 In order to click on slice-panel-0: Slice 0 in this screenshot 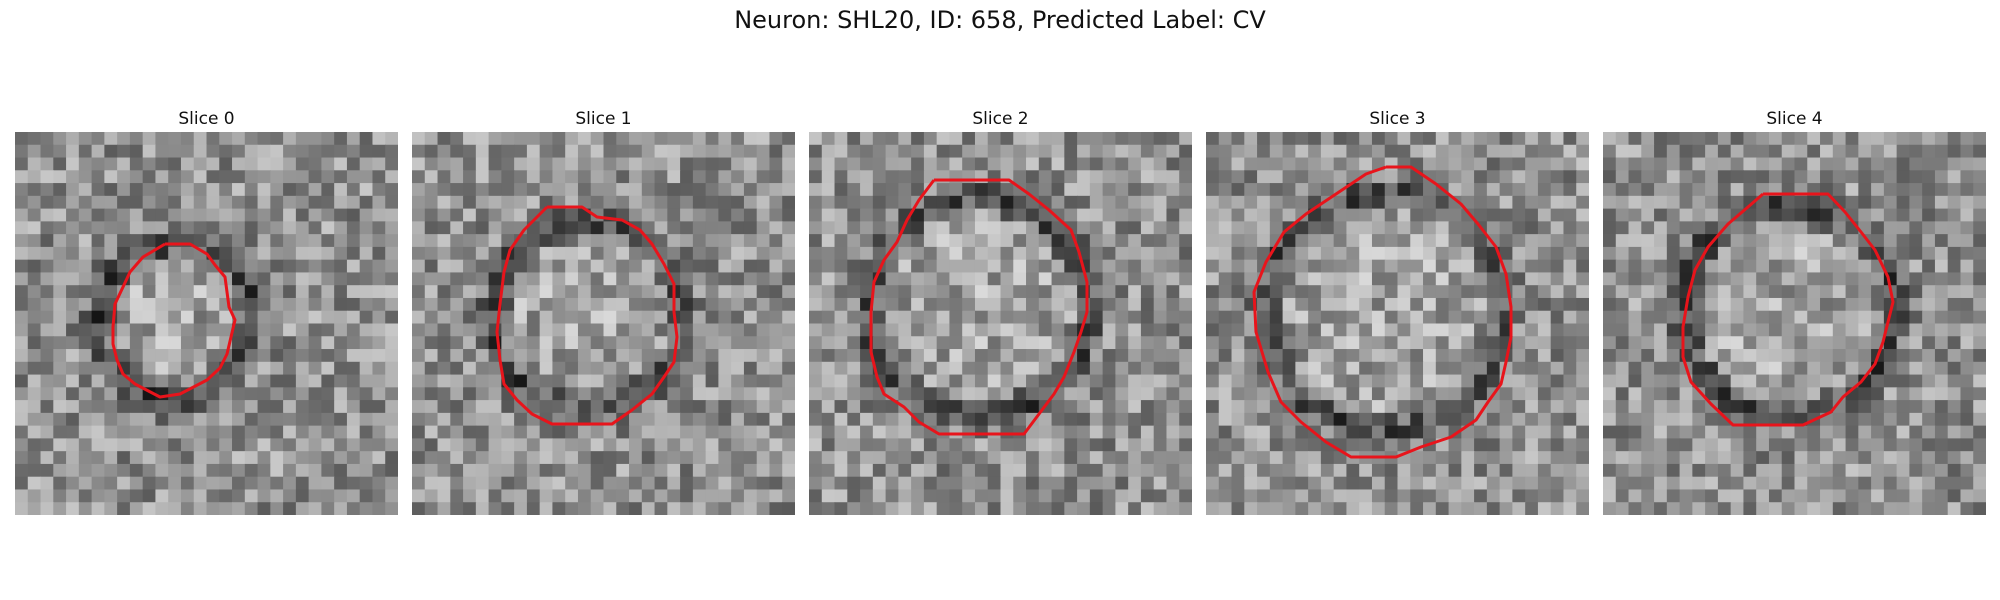, I will do `click(206, 311)`.